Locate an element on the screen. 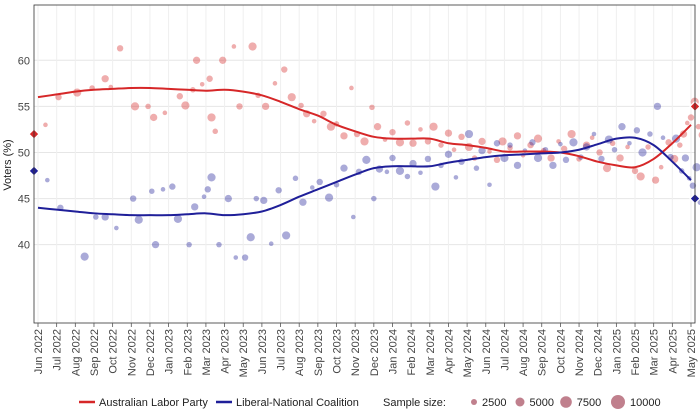  y-tick-label: 45 is located at coordinates (24, 200).